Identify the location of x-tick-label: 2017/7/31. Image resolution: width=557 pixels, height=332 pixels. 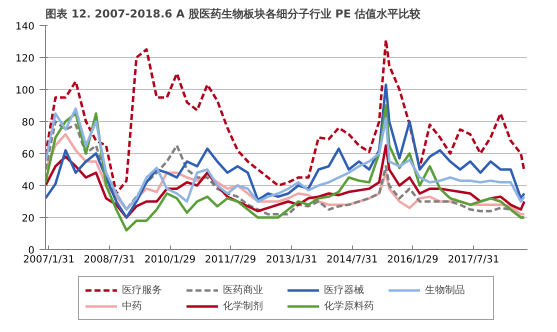
(474, 260).